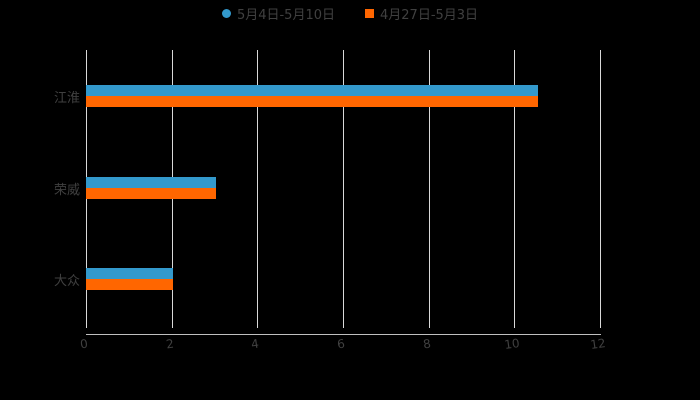  Describe the element at coordinates (170, 344) in the screenshot. I see `x-tick-label: 2` at that location.